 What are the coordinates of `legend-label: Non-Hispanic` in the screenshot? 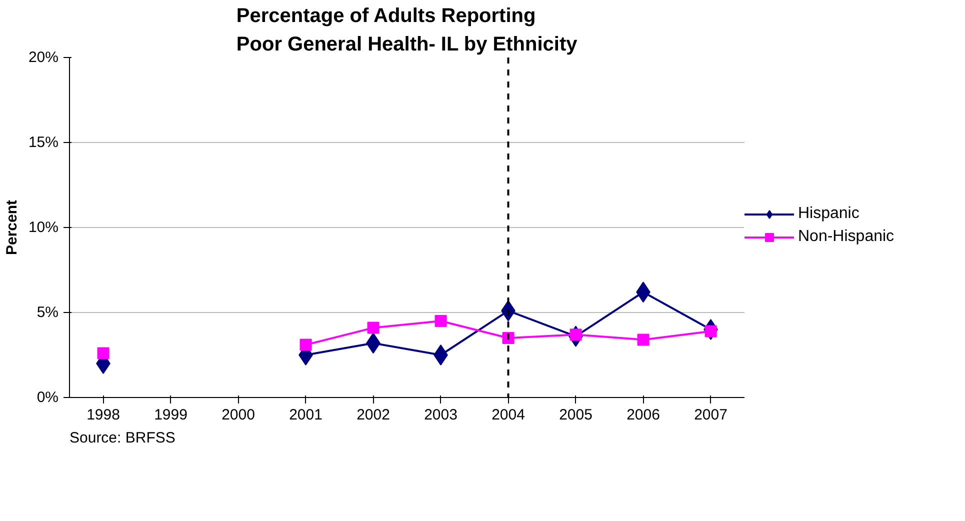 It's located at (846, 237).